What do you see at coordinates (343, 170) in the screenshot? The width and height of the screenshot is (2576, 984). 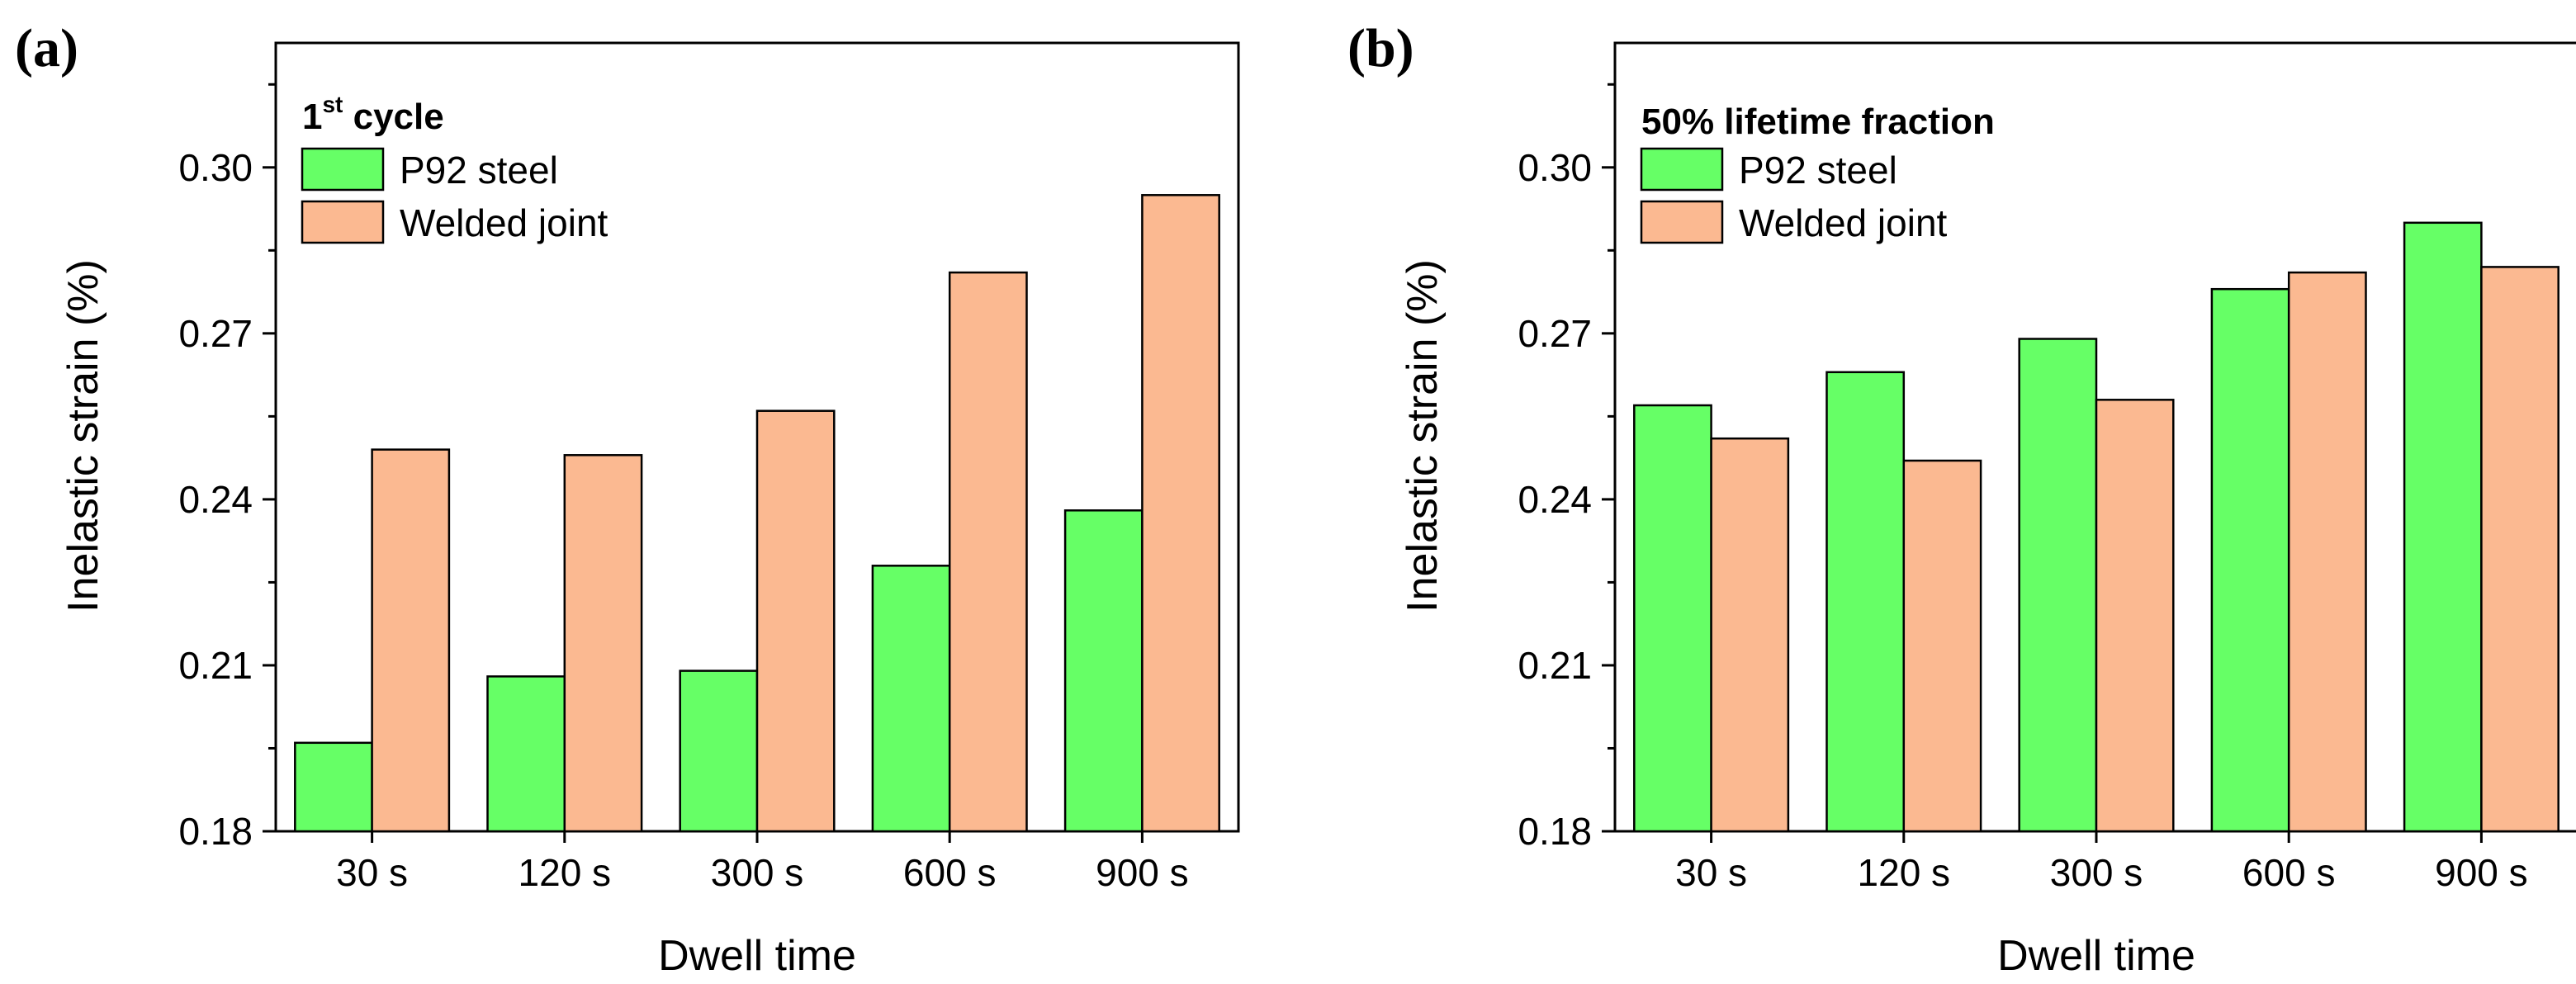 I see `legend-swatch-p92-a` at bounding box center [343, 170].